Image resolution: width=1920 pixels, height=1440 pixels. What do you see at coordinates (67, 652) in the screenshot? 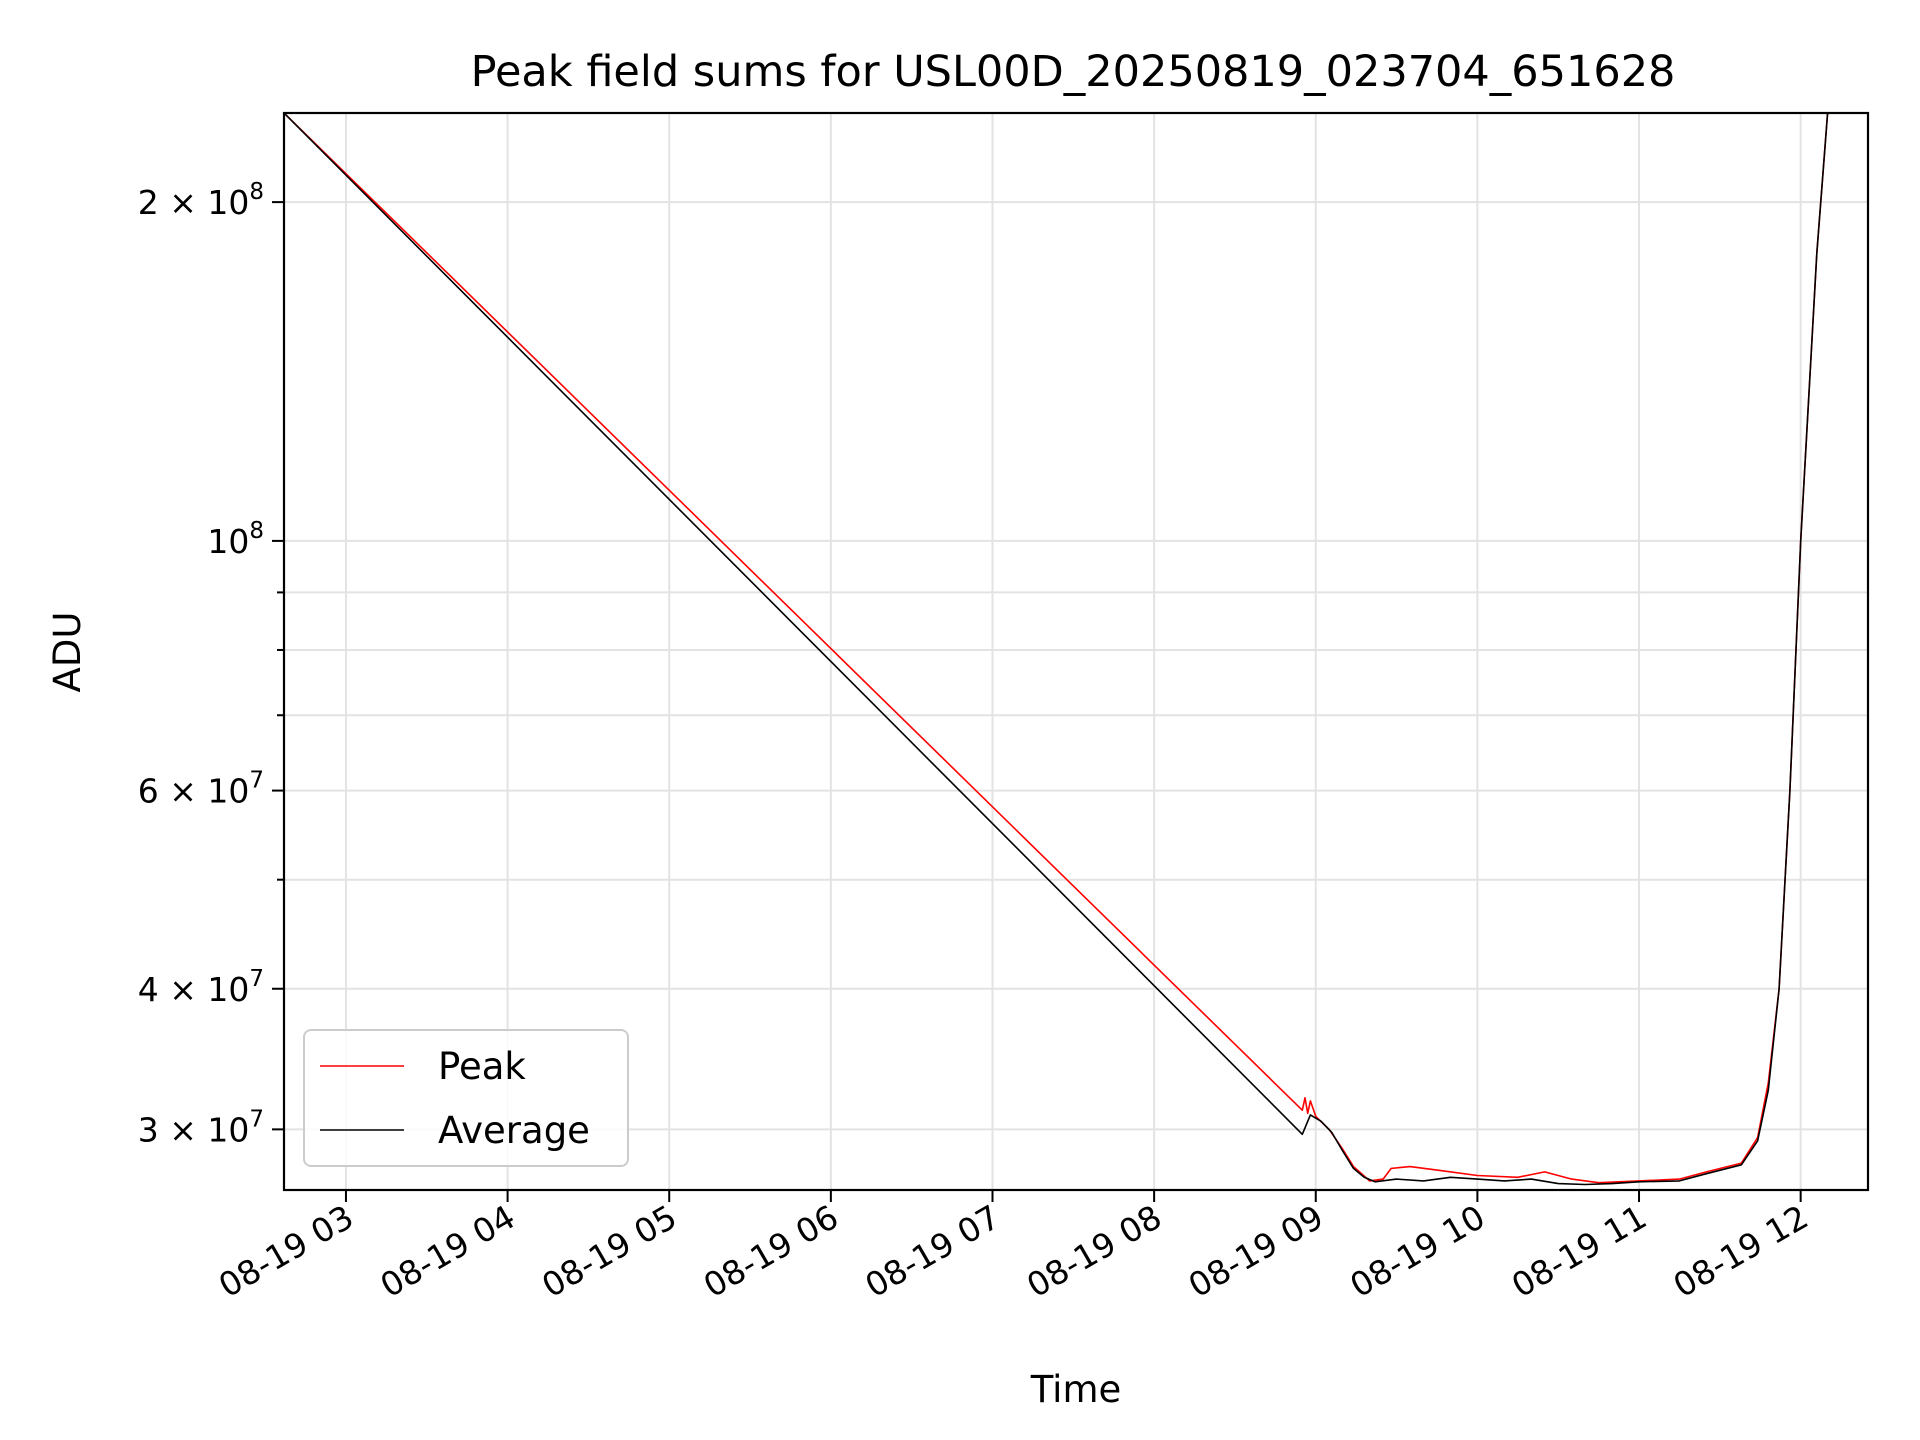
I see `y-axis-label: ADU` at bounding box center [67, 652].